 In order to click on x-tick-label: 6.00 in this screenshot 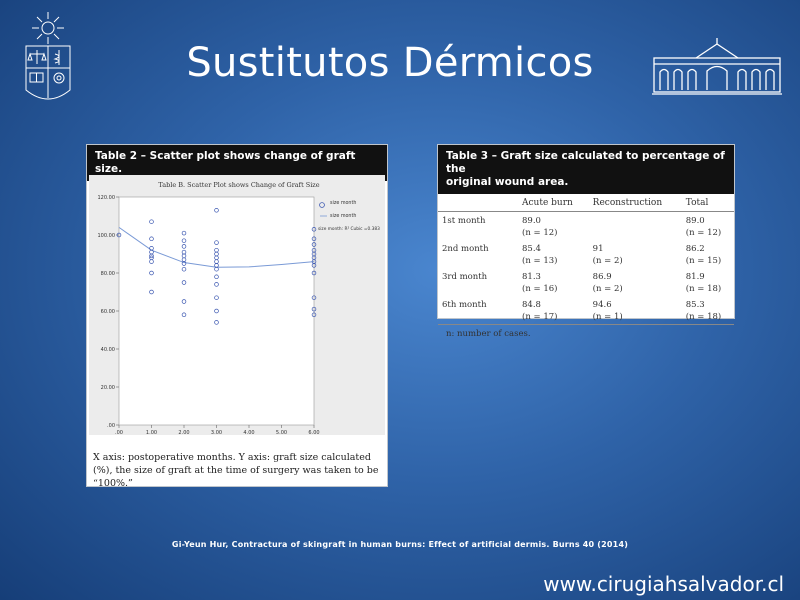, I will do `click(313, 432)`.